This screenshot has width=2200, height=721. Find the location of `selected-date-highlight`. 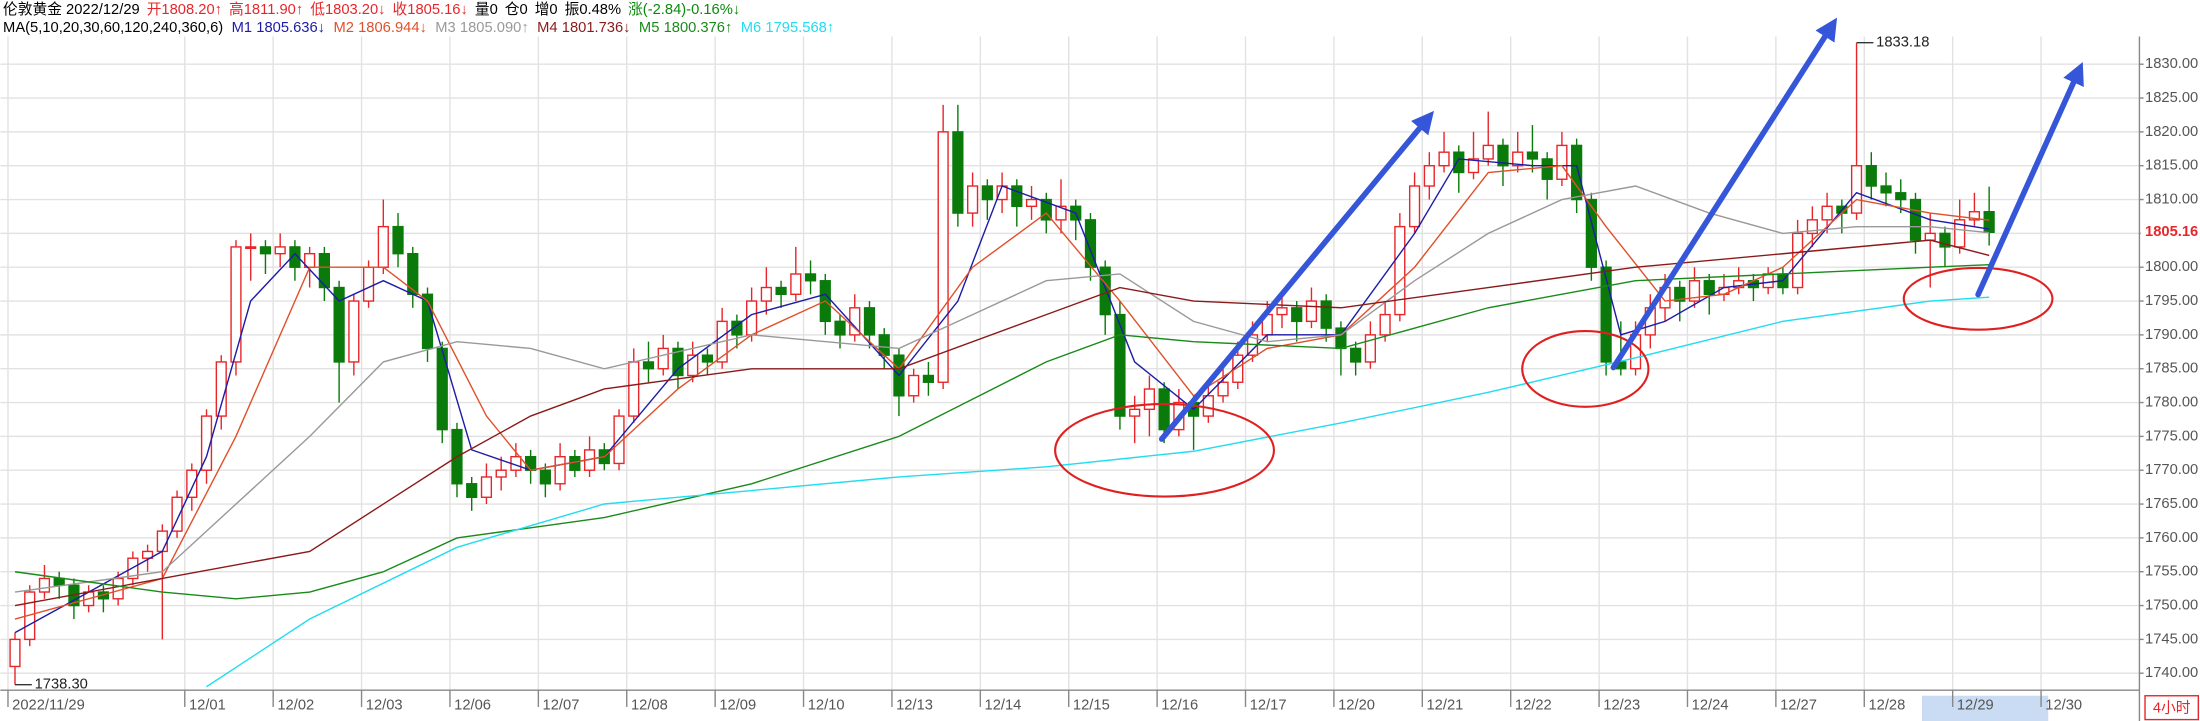

selected-date-highlight is located at coordinates (1985, 708).